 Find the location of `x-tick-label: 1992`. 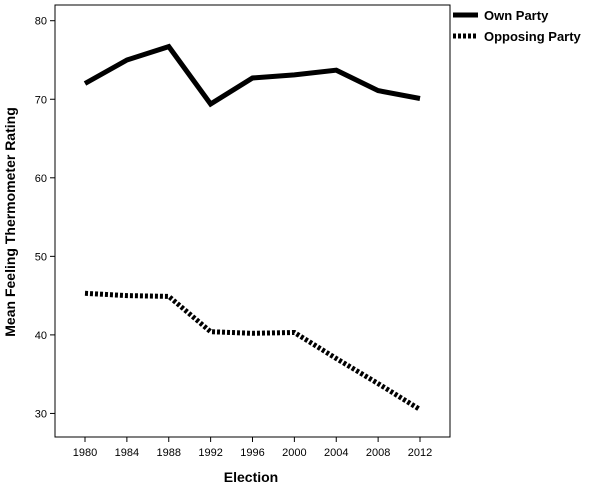

x-tick-label: 1992 is located at coordinates (210, 453).